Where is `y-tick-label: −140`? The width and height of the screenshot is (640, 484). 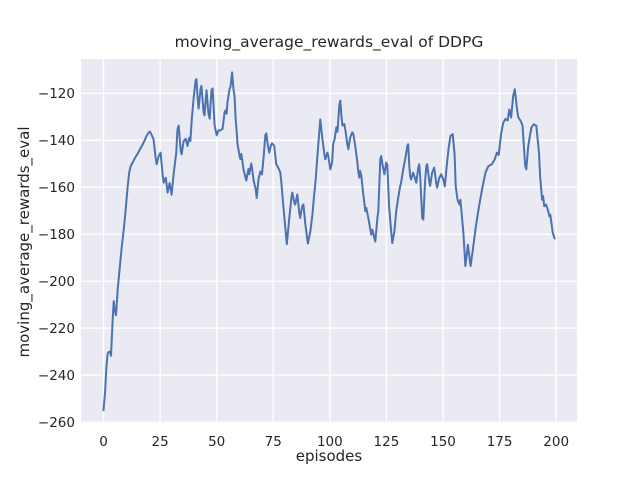
y-tick-label: −140 is located at coordinates (56, 141).